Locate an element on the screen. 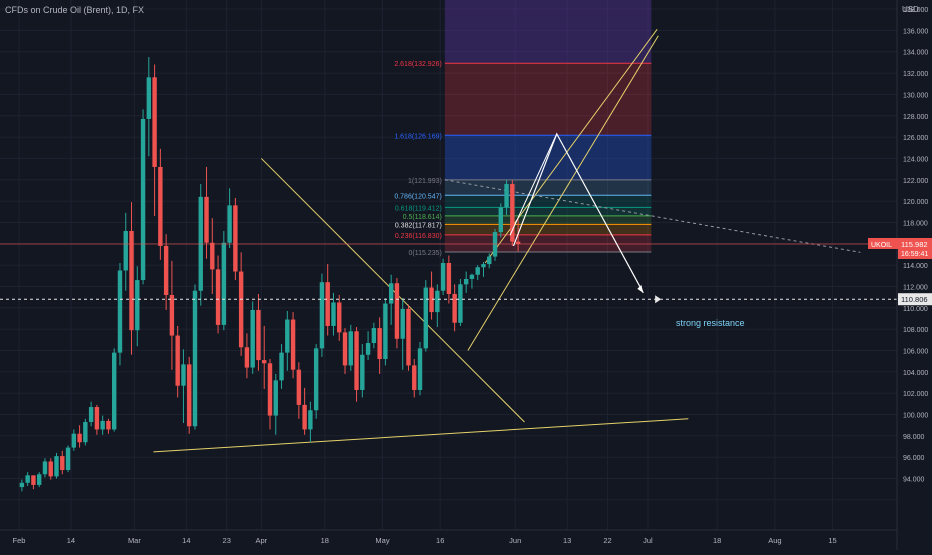  time-axis-label: 13 is located at coordinates (567, 540).